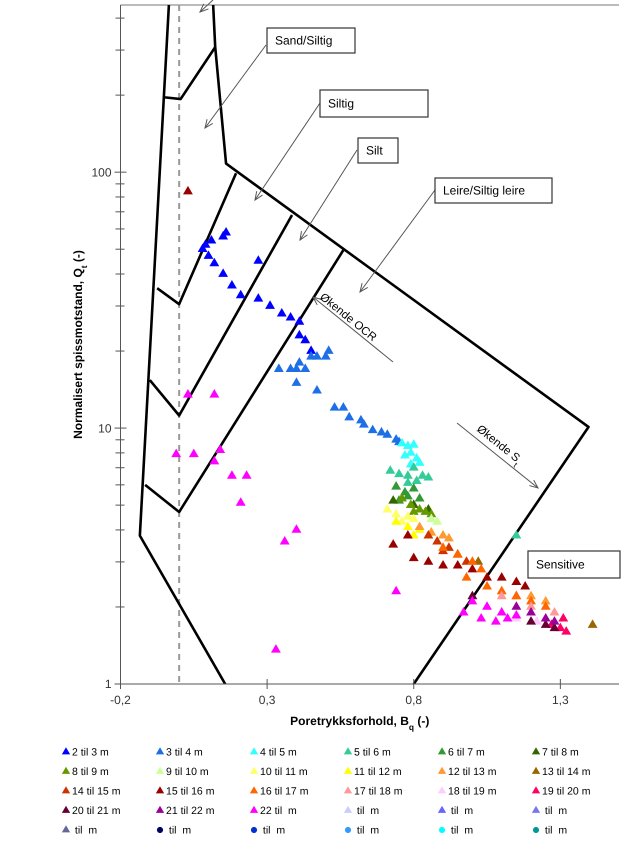 The height and width of the screenshot is (850, 629). Describe the element at coordinates (484, 191) in the screenshot. I see `annotation: Leire/Siltig leire` at that location.